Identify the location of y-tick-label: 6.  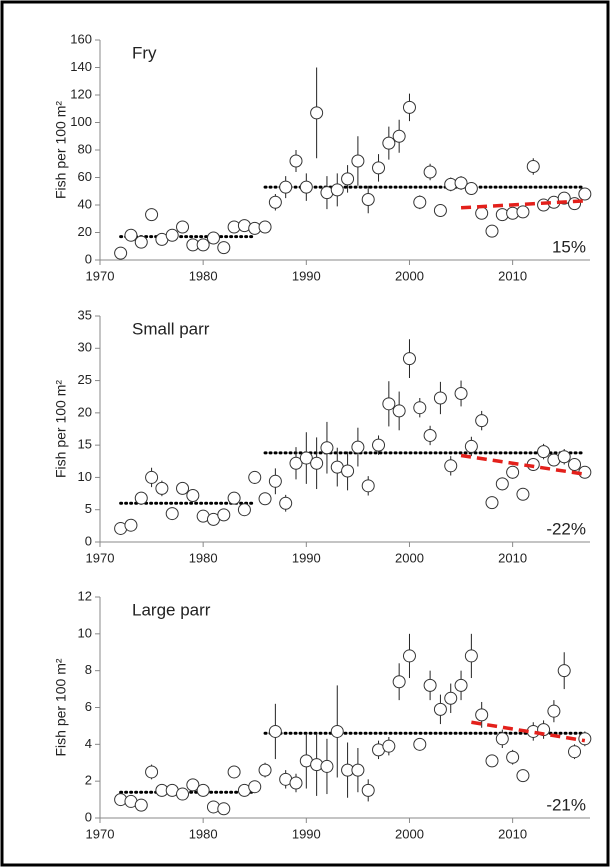
(88, 706).